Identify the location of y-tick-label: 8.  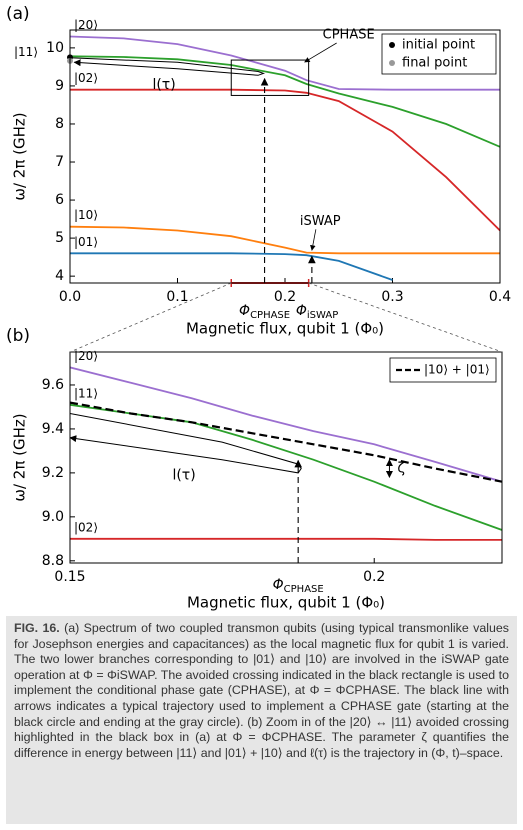
(59, 124).